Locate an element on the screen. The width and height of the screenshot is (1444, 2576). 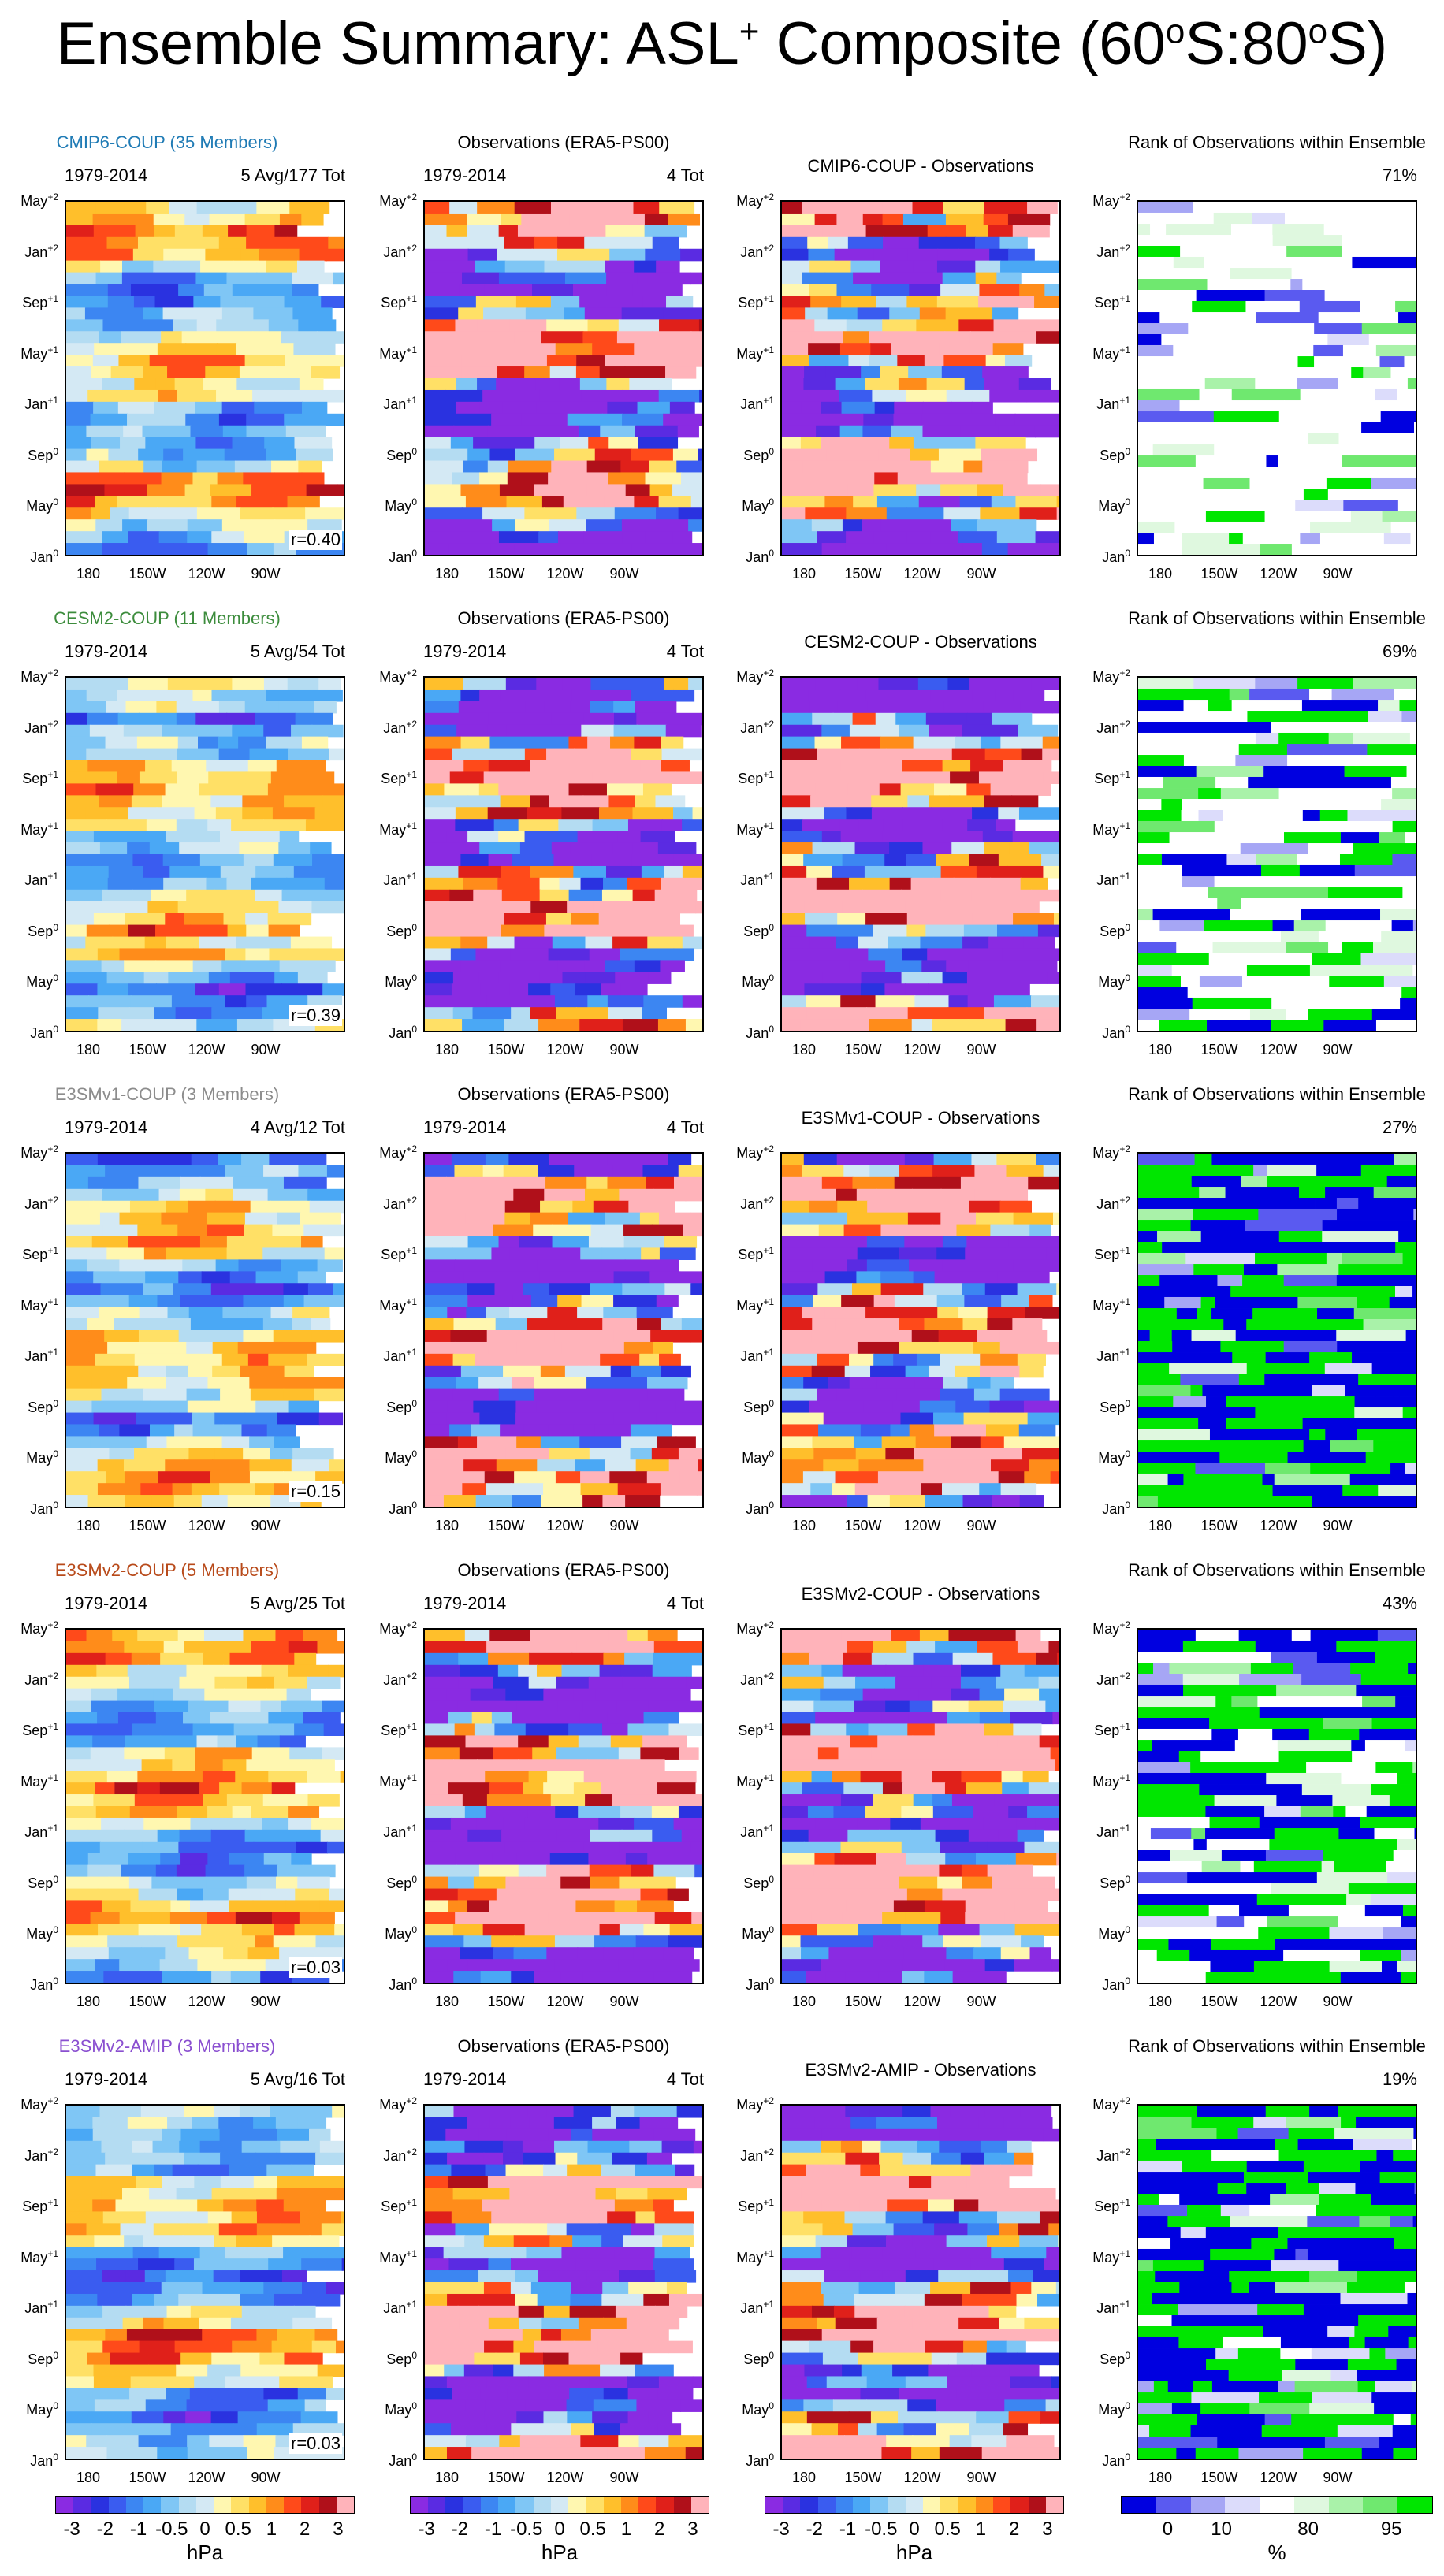
y-tick-month: Sep is located at coordinates (756, 1407).